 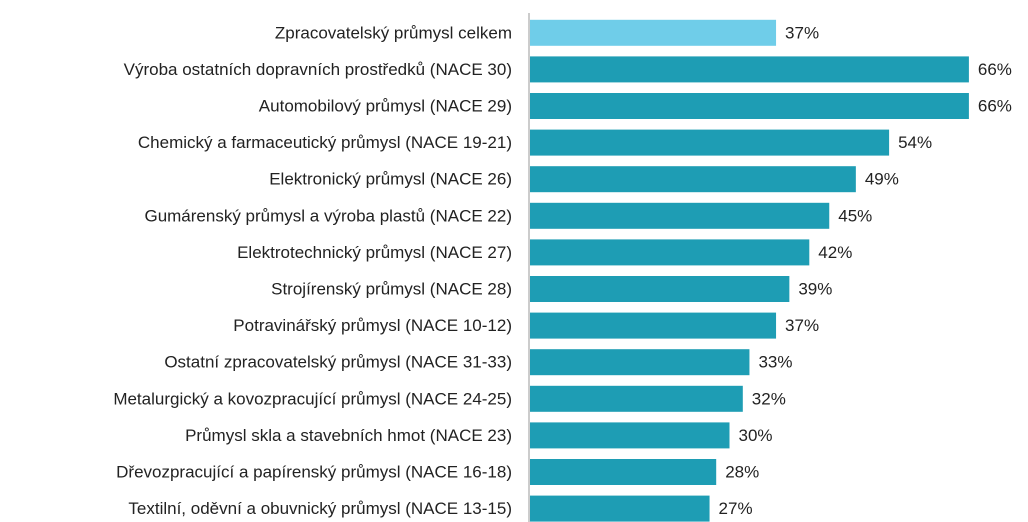 I want to click on category-label: Elektronický průmysl (NACE 26), so click(x=390, y=179).